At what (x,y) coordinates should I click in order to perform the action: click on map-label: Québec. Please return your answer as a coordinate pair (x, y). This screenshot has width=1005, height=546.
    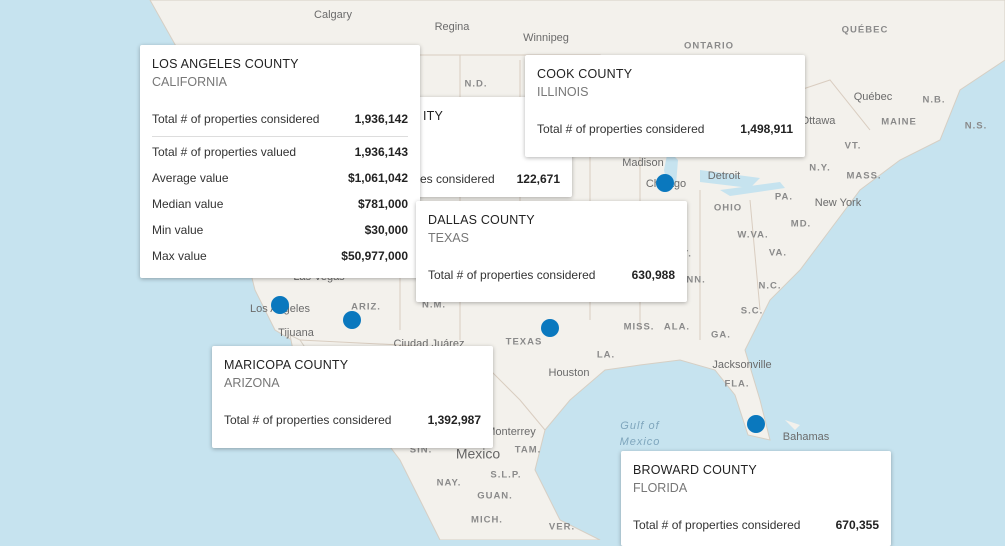
    Looking at the image, I should click on (873, 97).